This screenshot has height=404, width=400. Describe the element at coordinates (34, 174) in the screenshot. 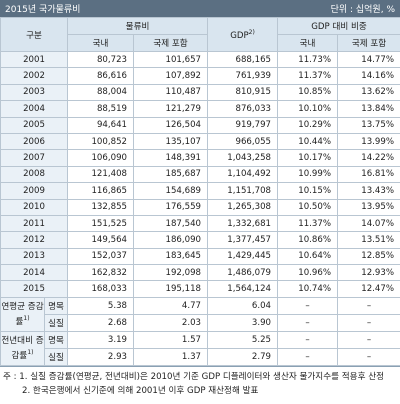

I see `year-cell: 2008` at that location.